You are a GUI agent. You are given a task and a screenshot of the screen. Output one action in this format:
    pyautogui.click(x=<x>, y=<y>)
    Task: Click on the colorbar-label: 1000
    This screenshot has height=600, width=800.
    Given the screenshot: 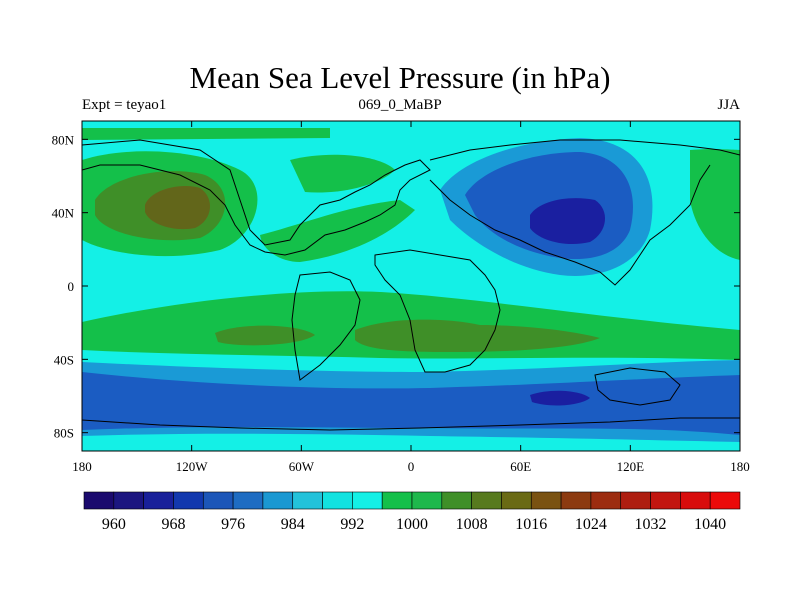 What is the action you would take?
    pyautogui.click(x=412, y=524)
    